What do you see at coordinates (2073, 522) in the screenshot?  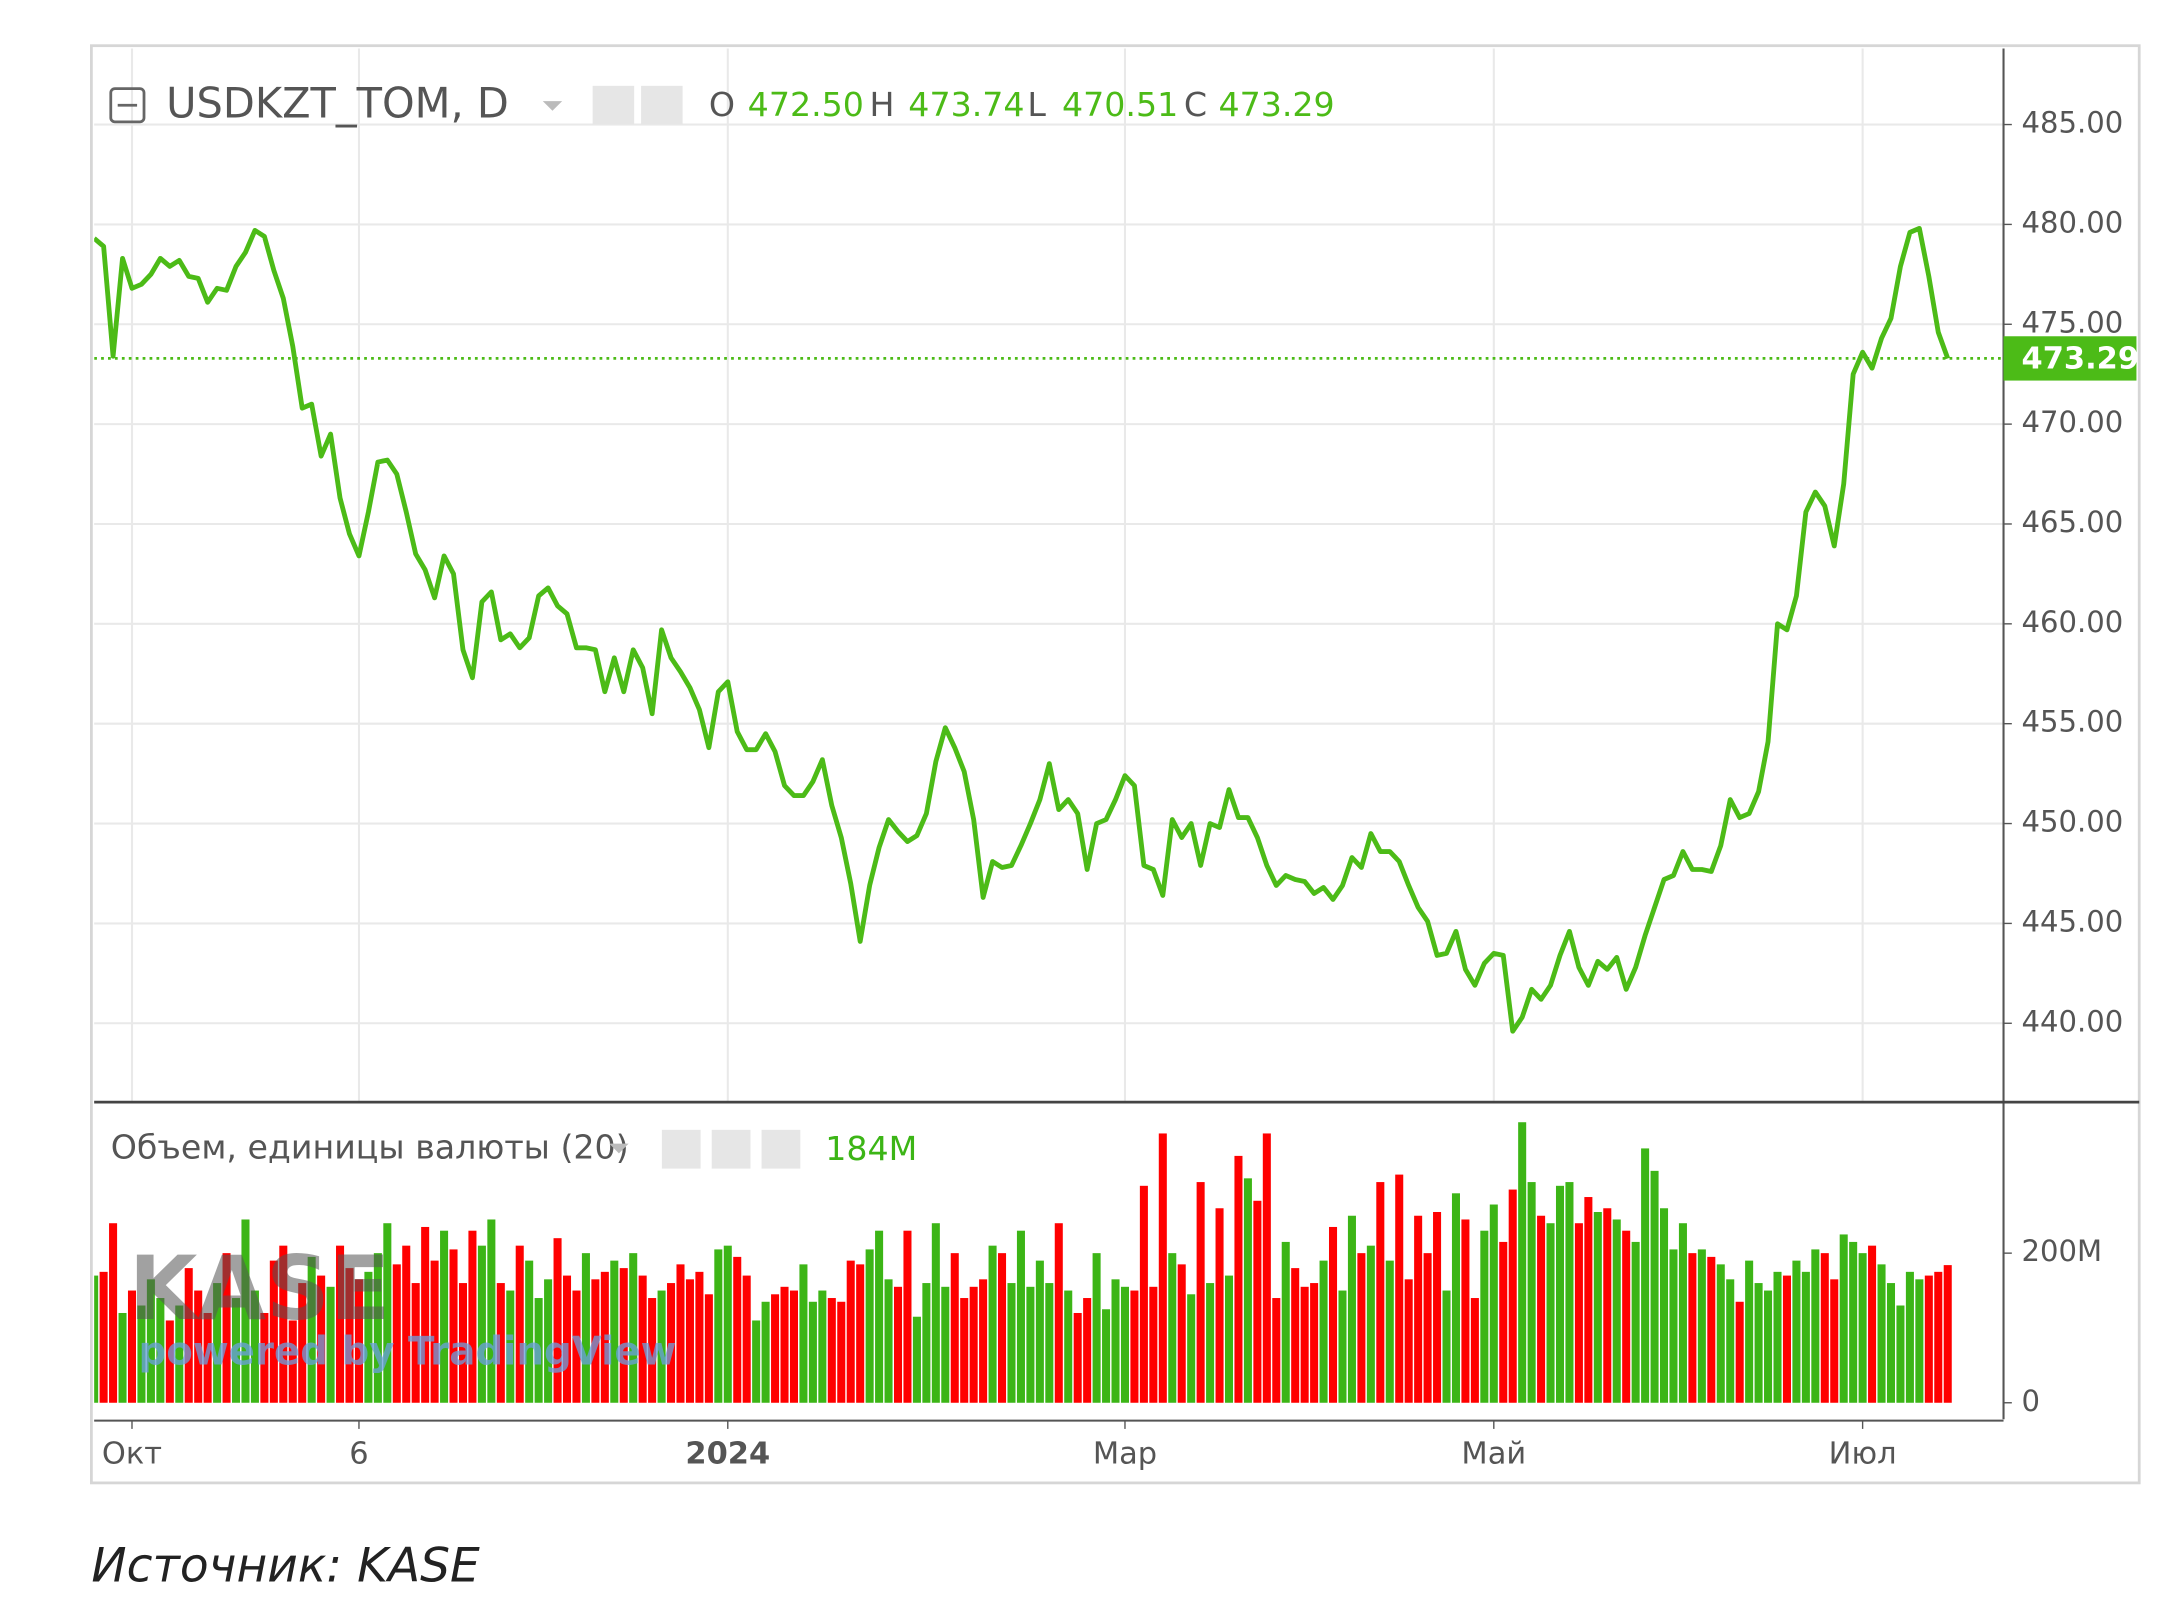 I see `y-tick-label: 465.00` at bounding box center [2073, 522].